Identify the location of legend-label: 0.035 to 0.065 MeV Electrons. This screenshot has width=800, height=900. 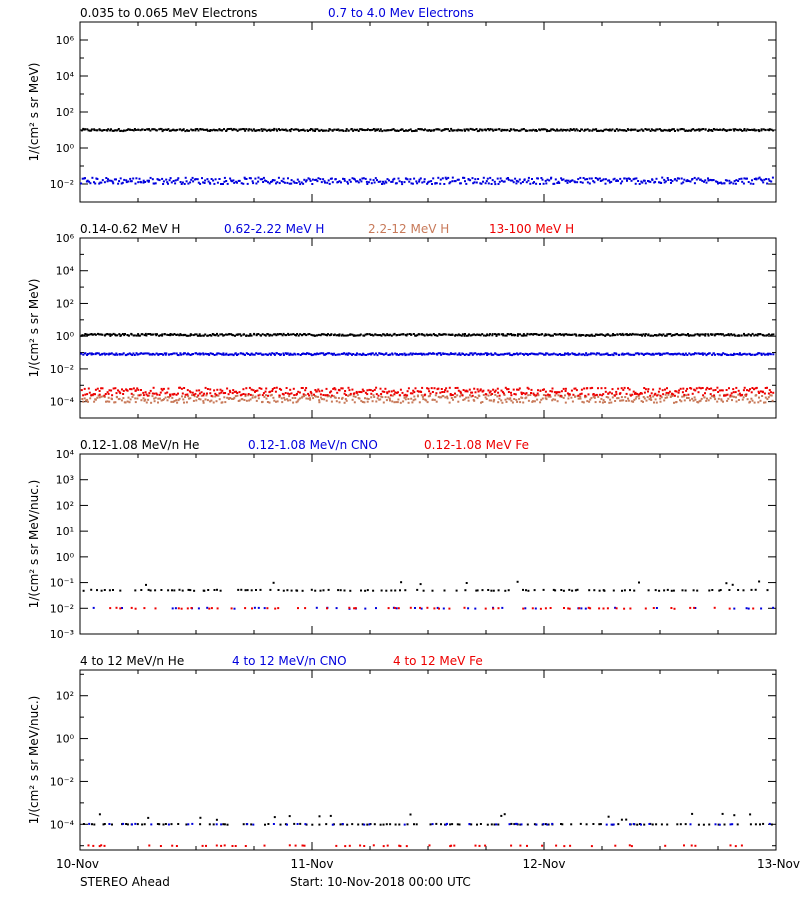
(168, 13).